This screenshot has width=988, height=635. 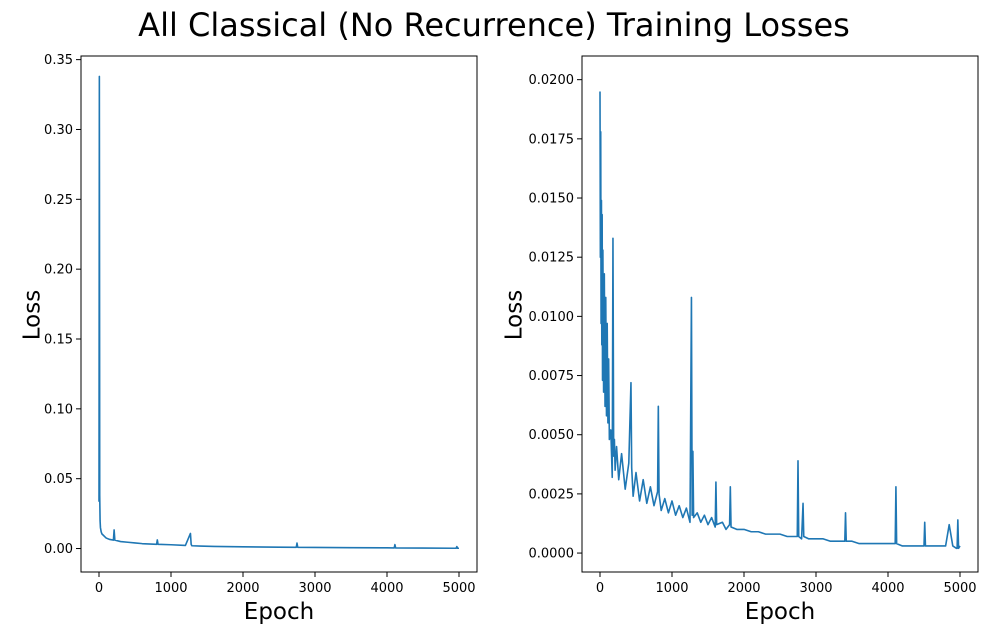 What do you see at coordinates (552, 258) in the screenshot?
I see `y-tick-label: 0.0125` at bounding box center [552, 258].